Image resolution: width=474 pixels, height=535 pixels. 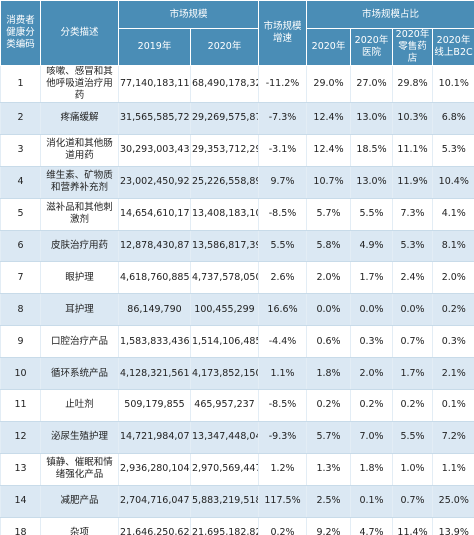 What do you see at coordinates (154, 278) in the screenshot?
I see `value-cell: 4,618,760,885` at bounding box center [154, 278].